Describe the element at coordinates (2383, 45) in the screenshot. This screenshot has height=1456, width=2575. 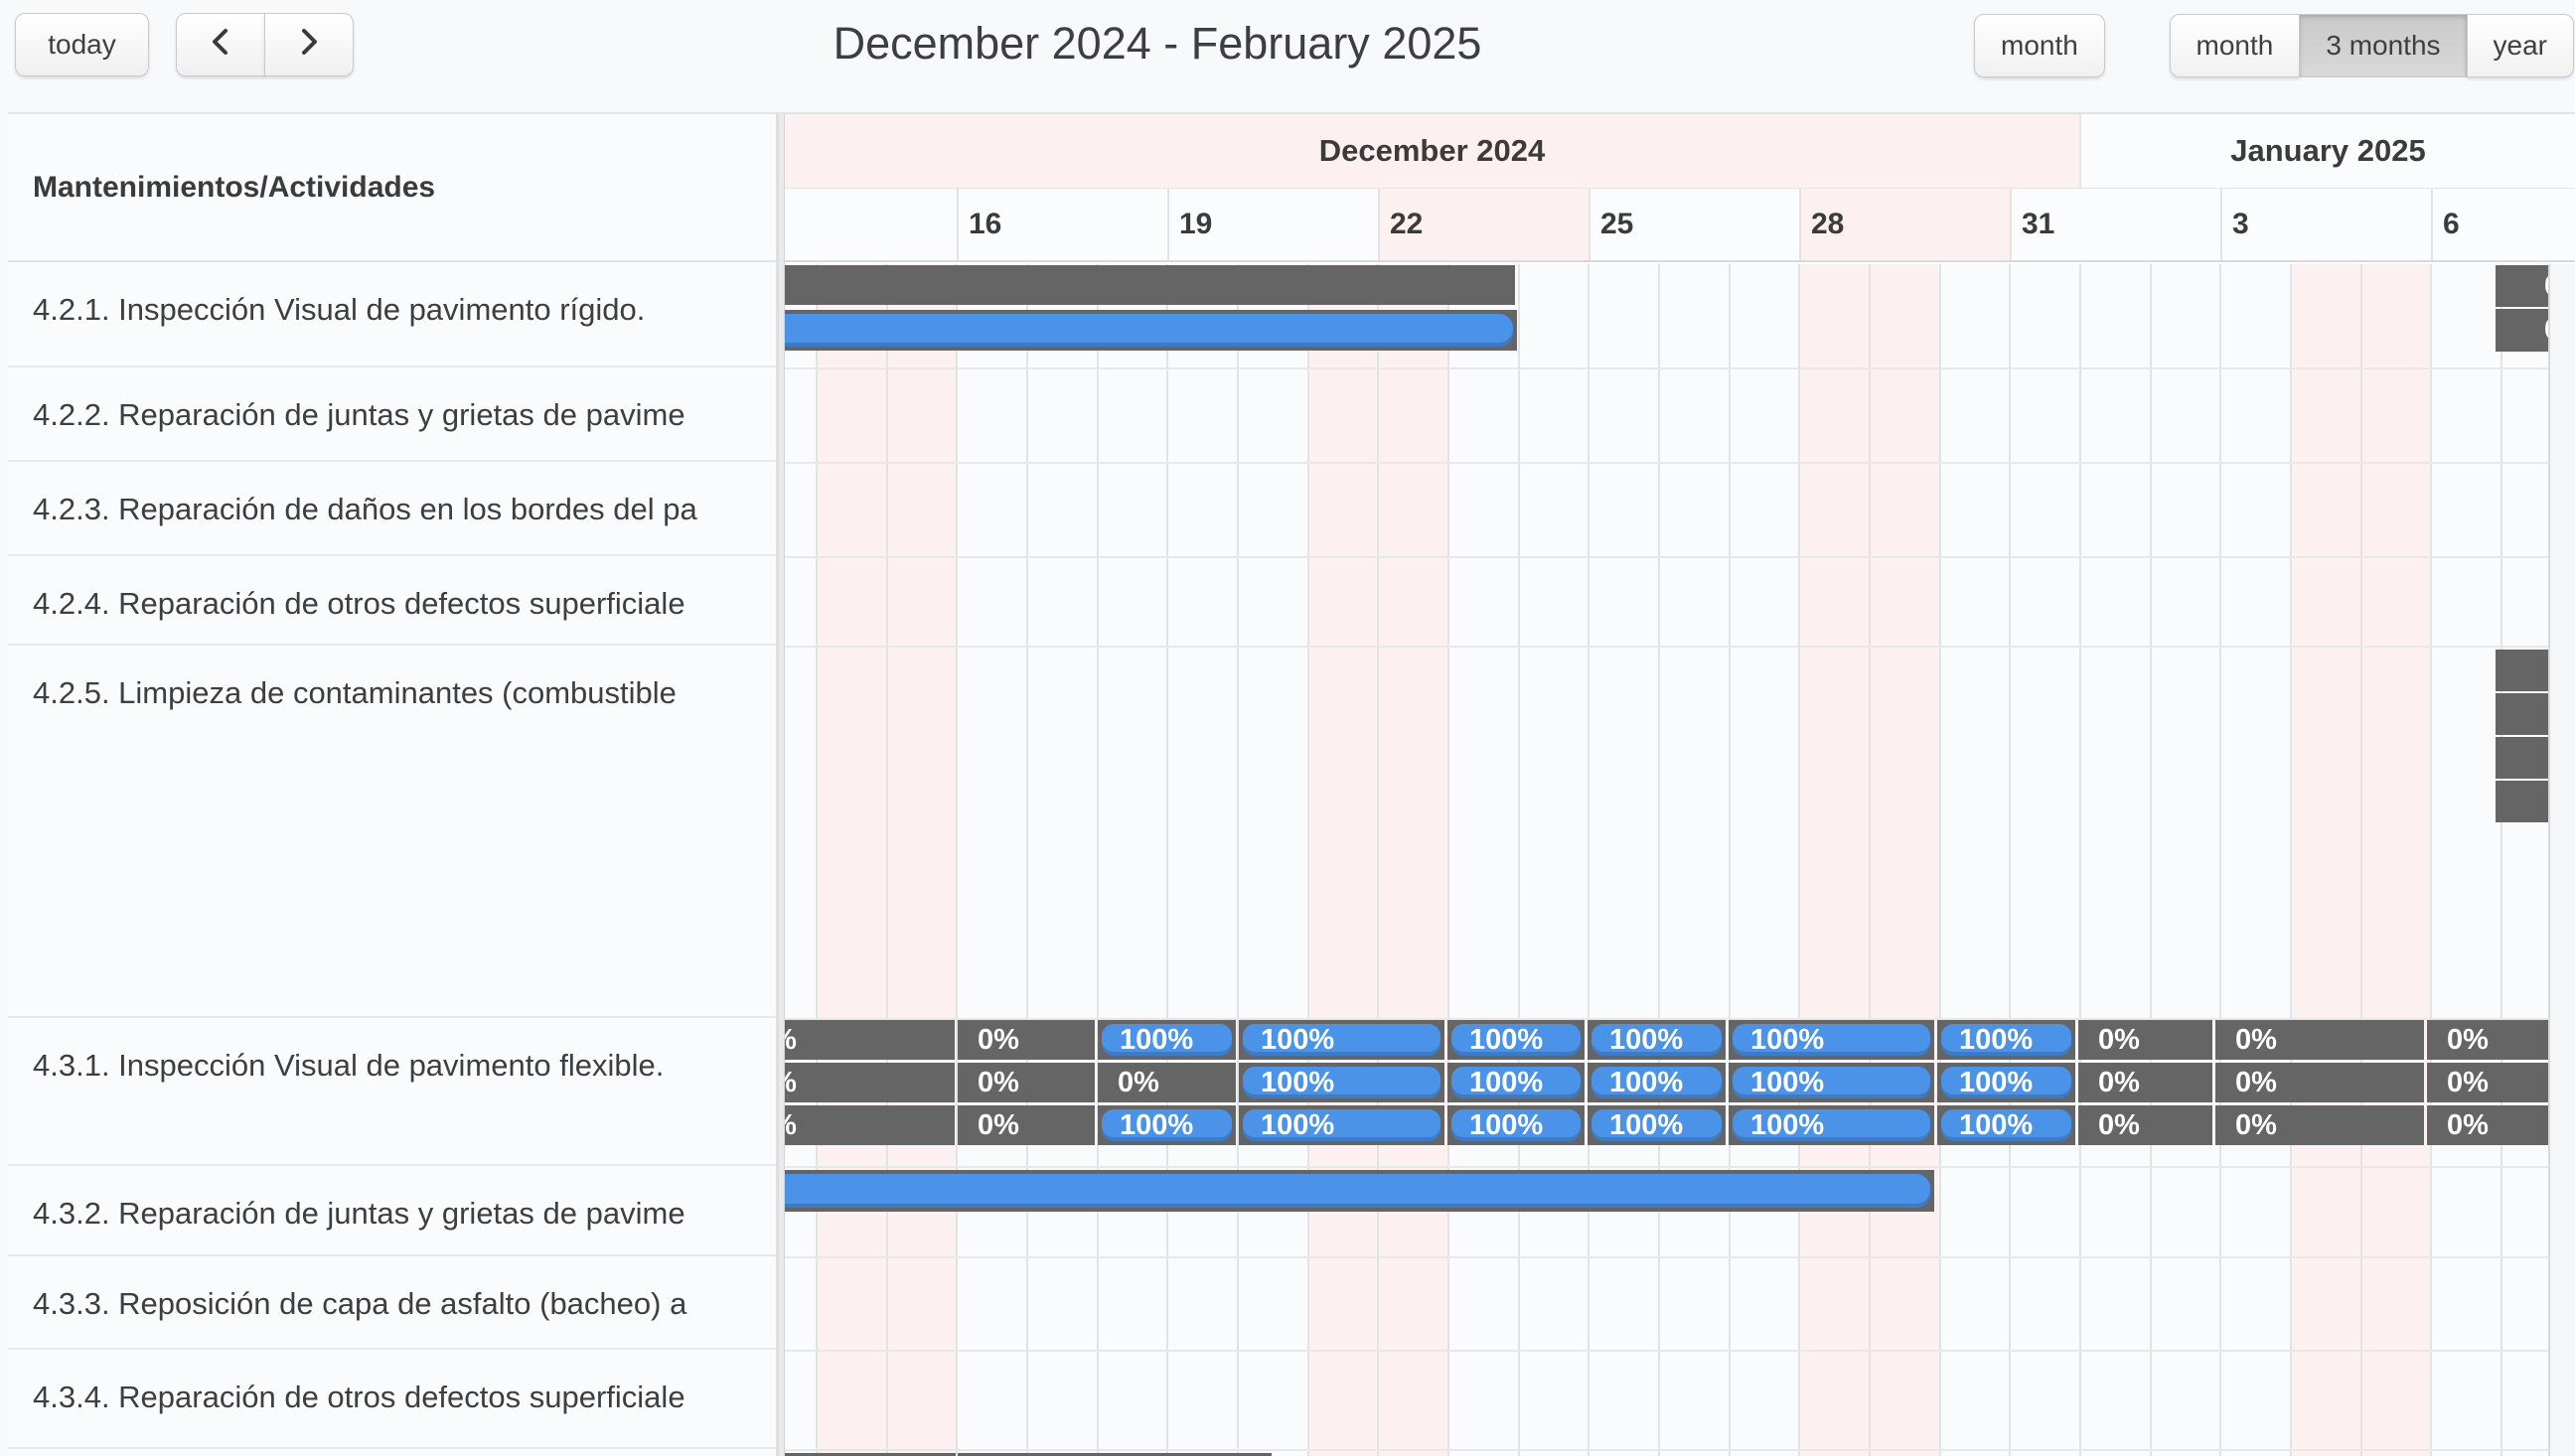
I see `view-button-3-months: 3 months` at that location.